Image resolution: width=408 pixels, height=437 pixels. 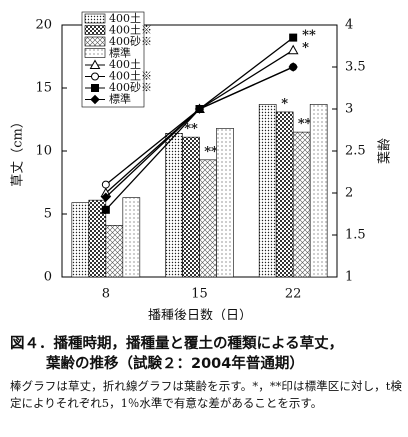 I want to click on y2-tick-label: 2.5, so click(x=355, y=151).